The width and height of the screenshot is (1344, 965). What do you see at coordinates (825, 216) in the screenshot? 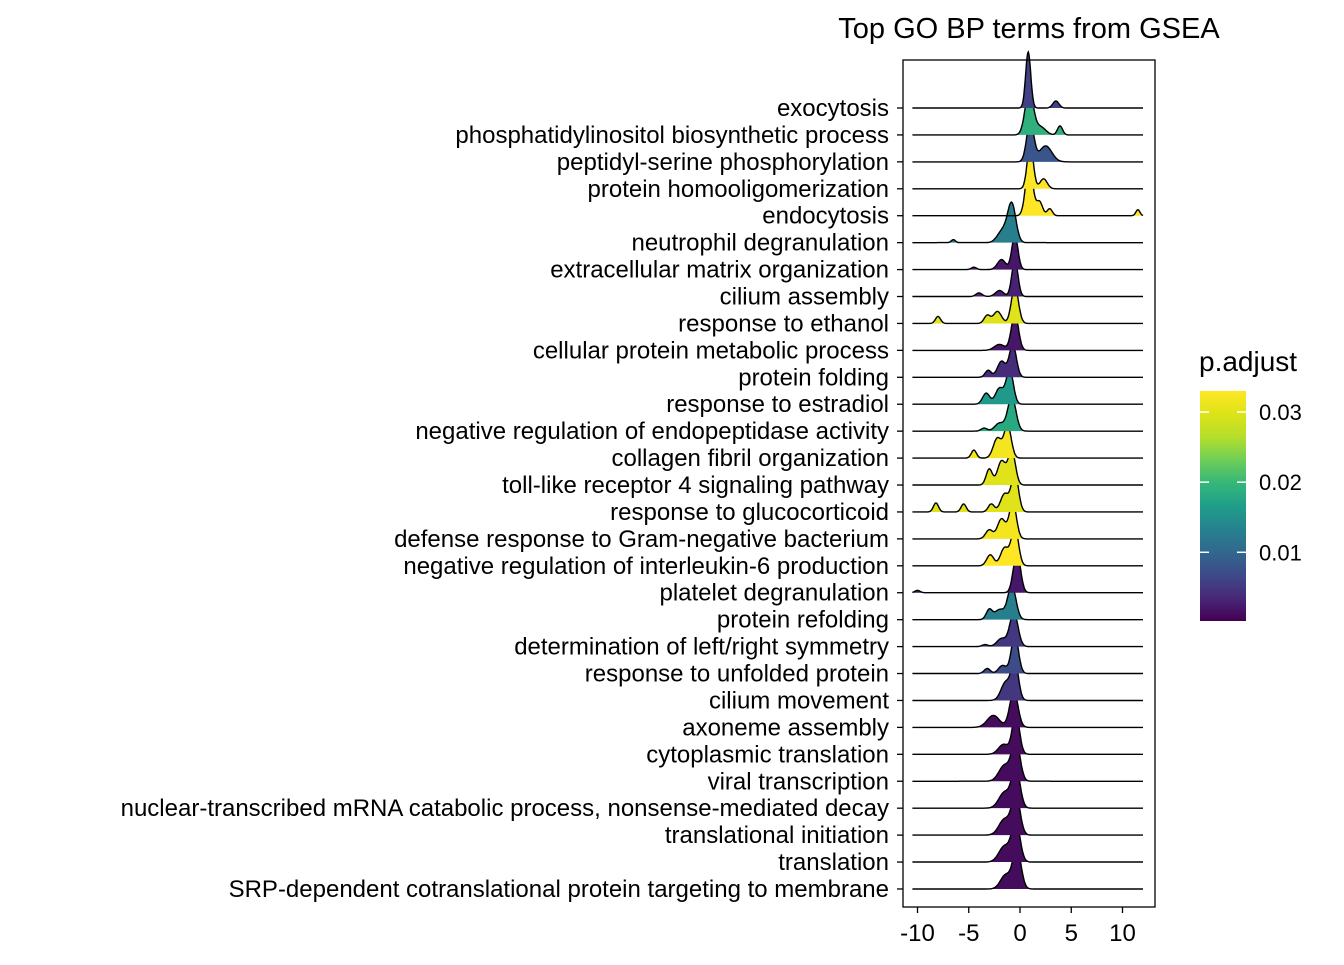
I see `y-tick-label: endocytosis` at bounding box center [825, 216].